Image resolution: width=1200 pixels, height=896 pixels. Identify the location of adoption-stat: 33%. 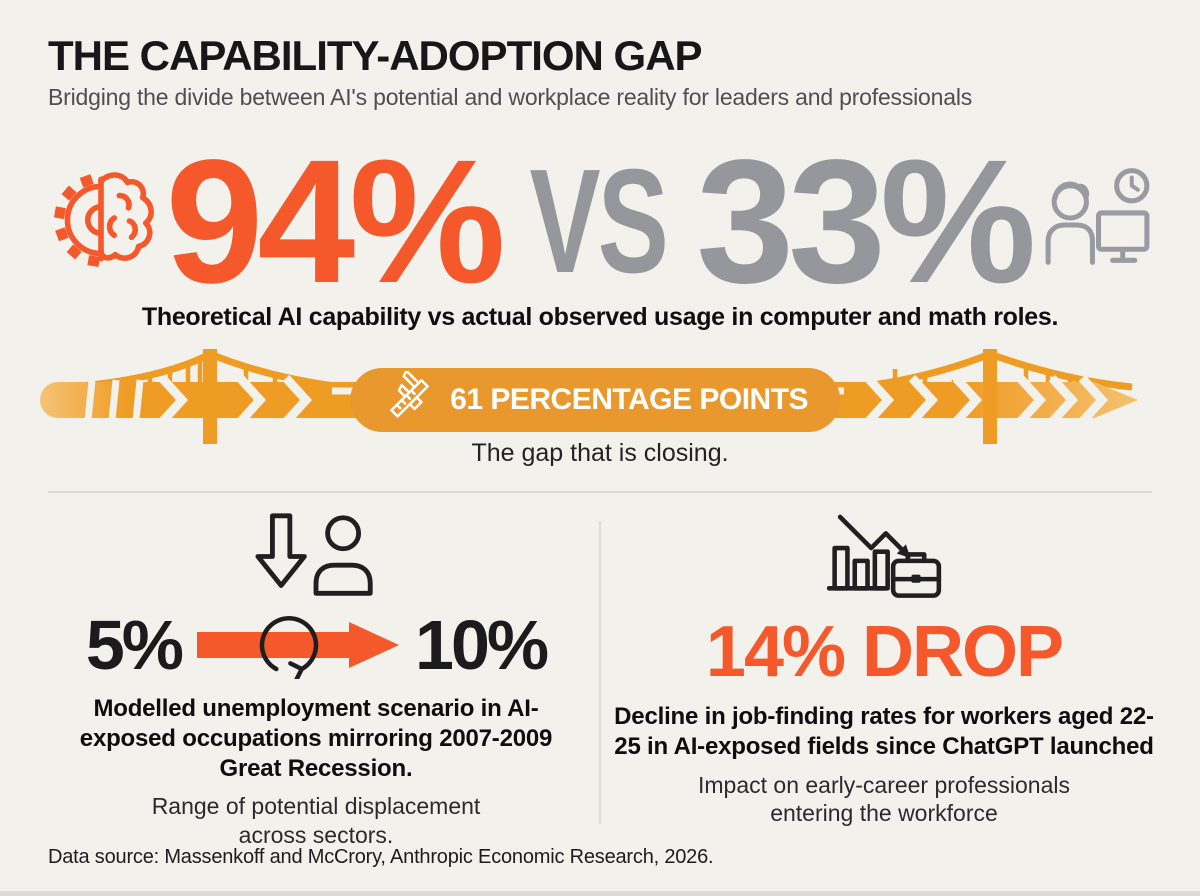
(866, 222).